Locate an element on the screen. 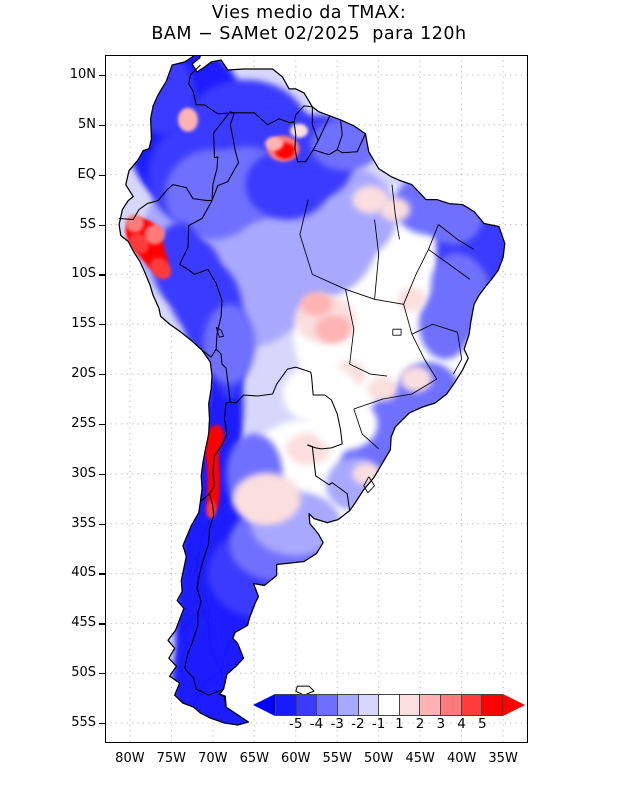 Image resolution: width=618 pixels, height=800 pixels. colorbar-tick-label: -5 is located at coordinates (295, 724).